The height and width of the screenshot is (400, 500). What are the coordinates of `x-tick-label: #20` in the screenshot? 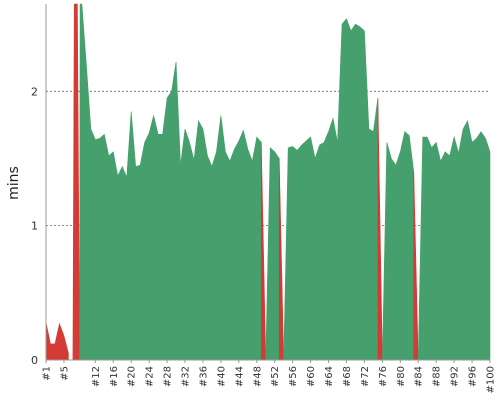 It's located at (132, 376).